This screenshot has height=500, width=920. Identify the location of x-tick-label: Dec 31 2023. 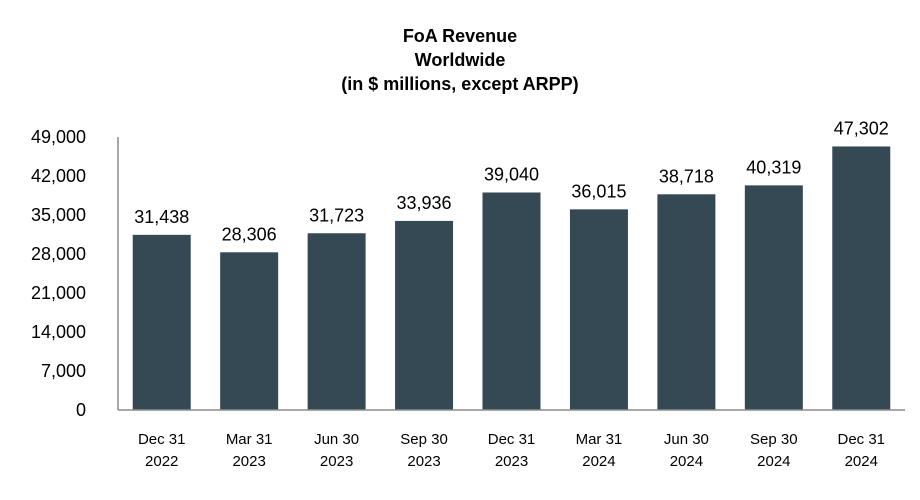
(512, 450).